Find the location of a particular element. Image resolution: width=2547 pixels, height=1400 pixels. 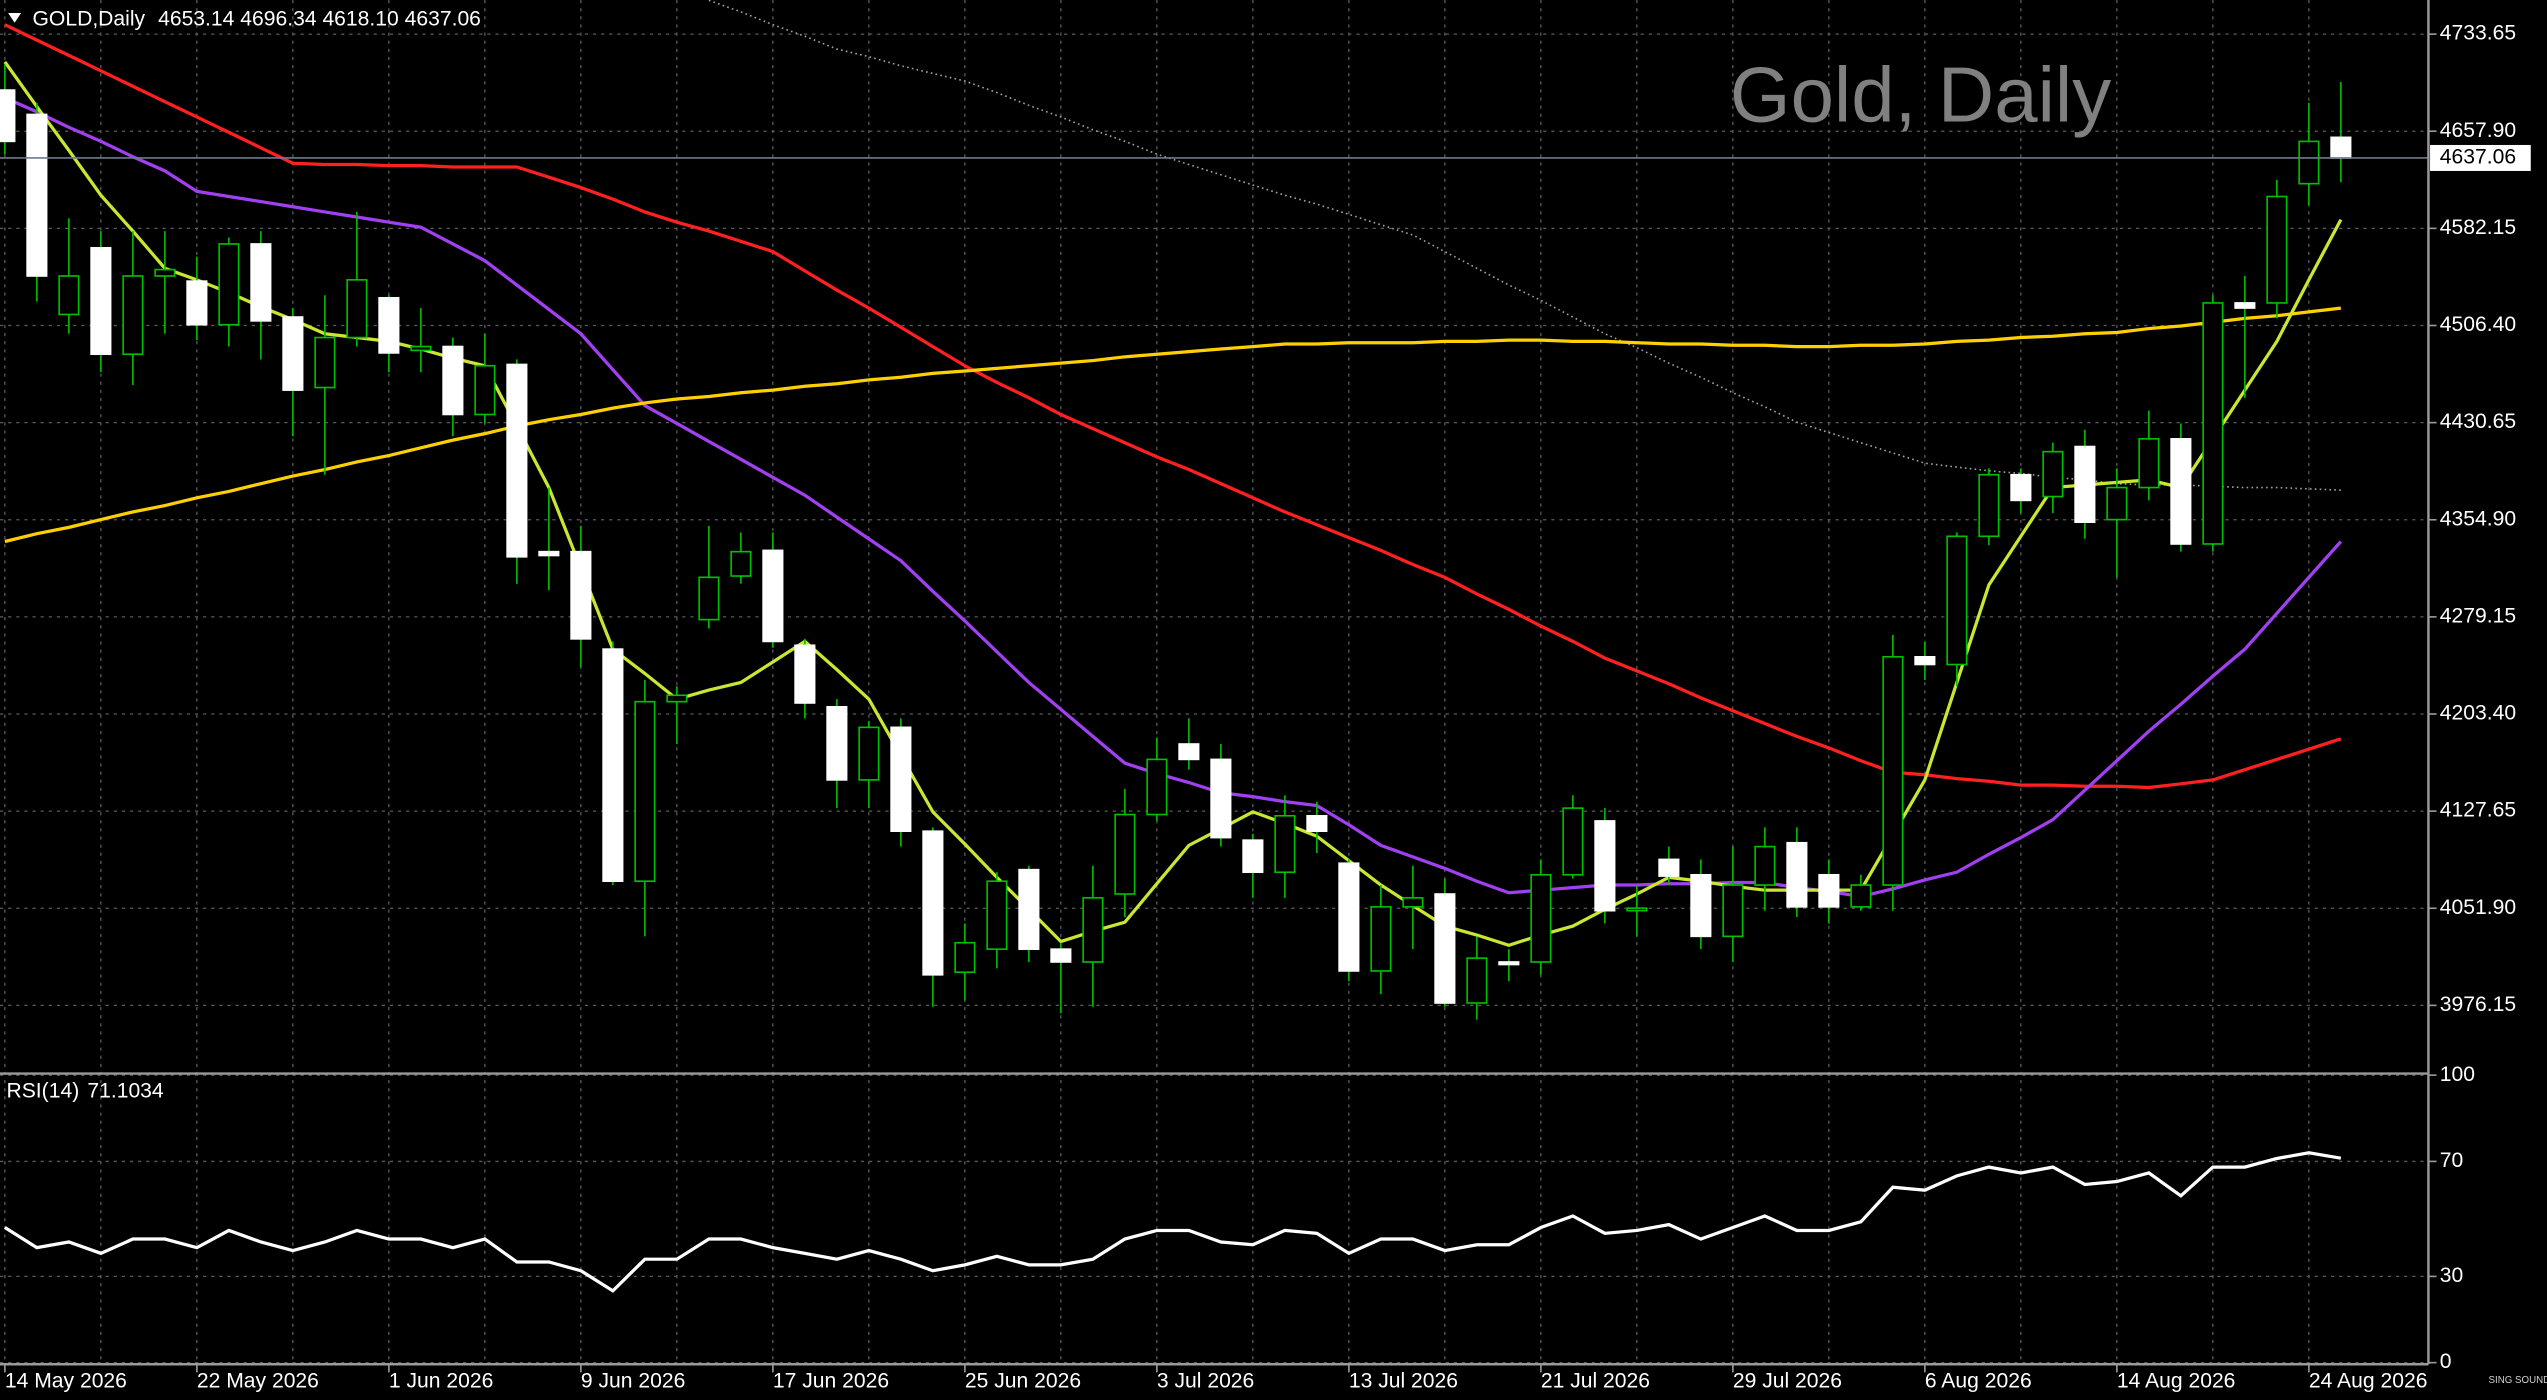

watermark-title: Gold, Daily is located at coordinates (1920, 94).